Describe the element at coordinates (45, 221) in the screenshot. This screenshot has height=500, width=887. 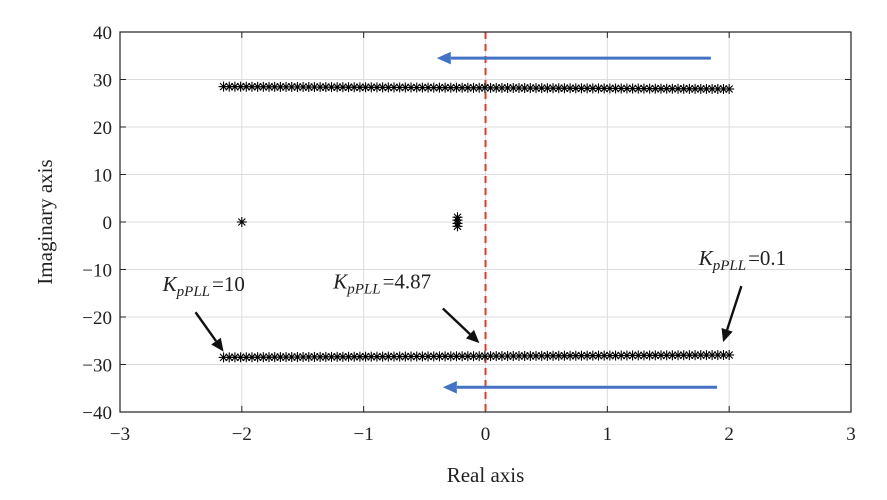
I see `y-axis-label: Imaginary axis` at that location.